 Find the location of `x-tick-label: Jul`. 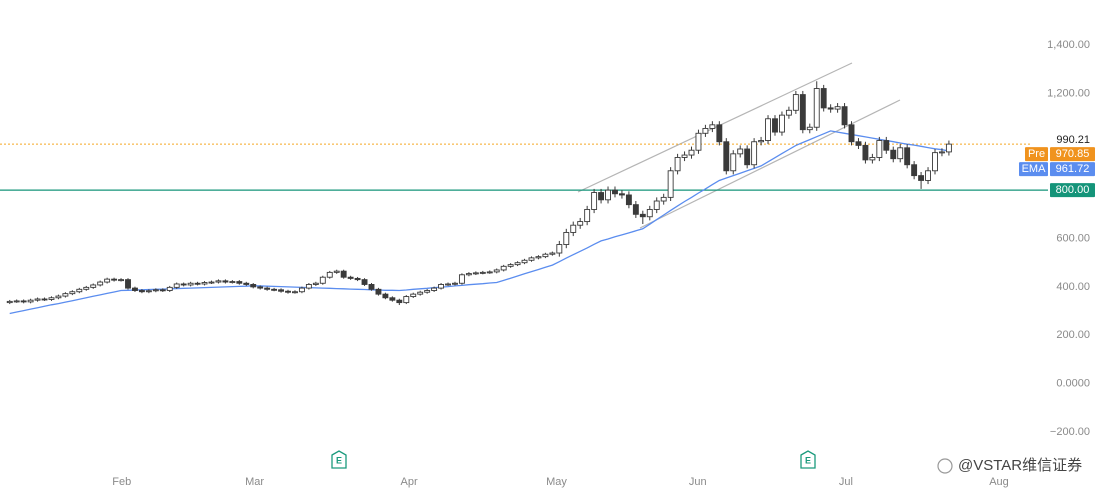

x-tick-label: Jul is located at coordinates (846, 482).